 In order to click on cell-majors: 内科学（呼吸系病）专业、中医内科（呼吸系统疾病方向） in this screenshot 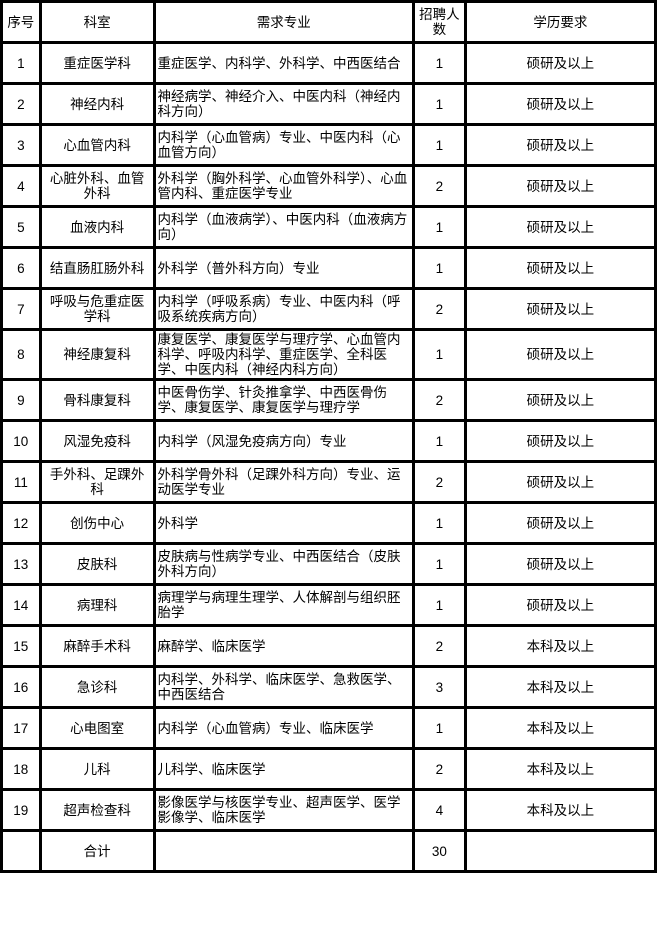, I will do `click(283, 309)`.